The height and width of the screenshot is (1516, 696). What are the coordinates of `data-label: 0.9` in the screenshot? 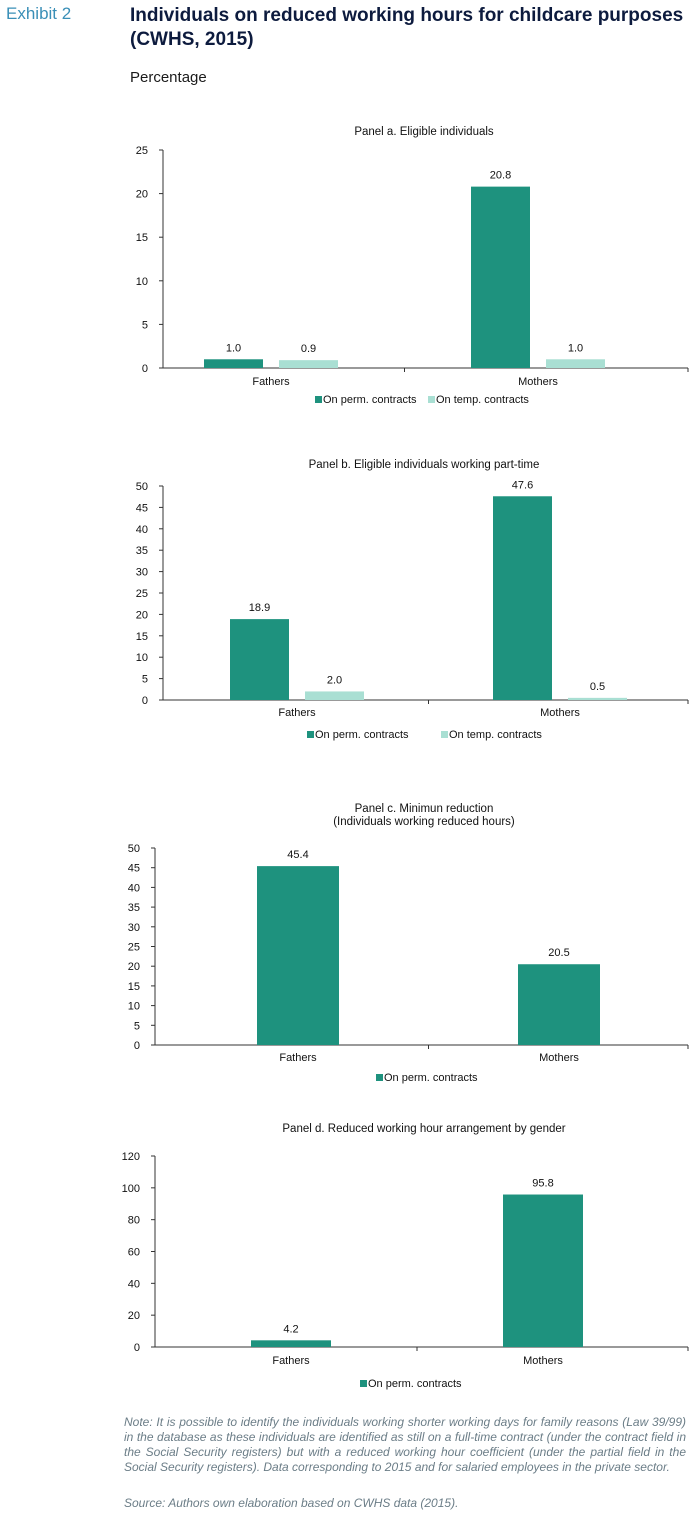 It's located at (308, 349).